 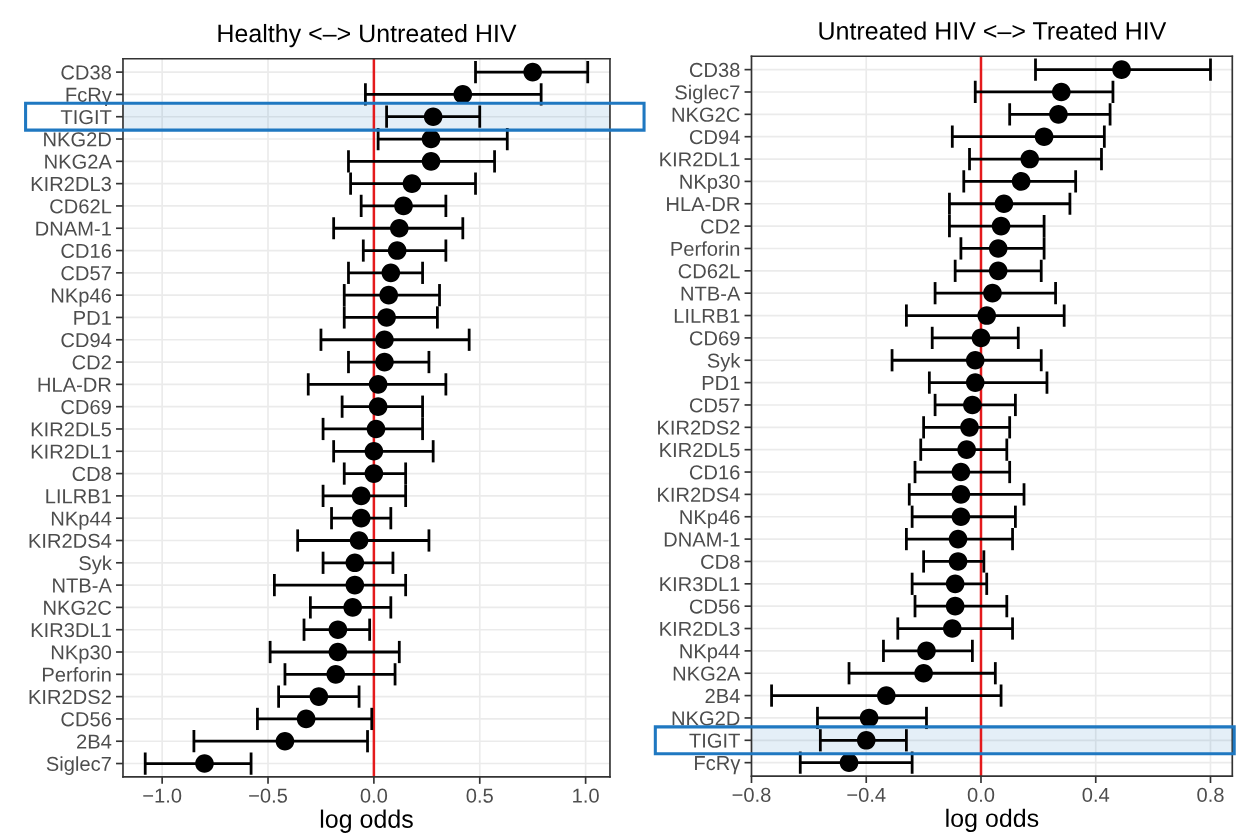 I want to click on y-tick-label: PD1, so click(x=92, y=317).